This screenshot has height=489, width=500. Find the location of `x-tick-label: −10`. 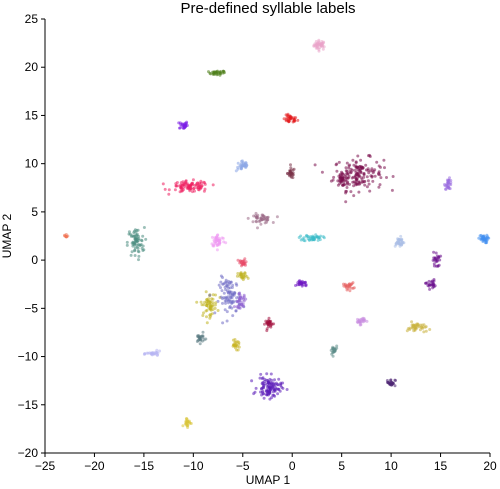

x-tick-label: −10 is located at coordinates (193, 466).